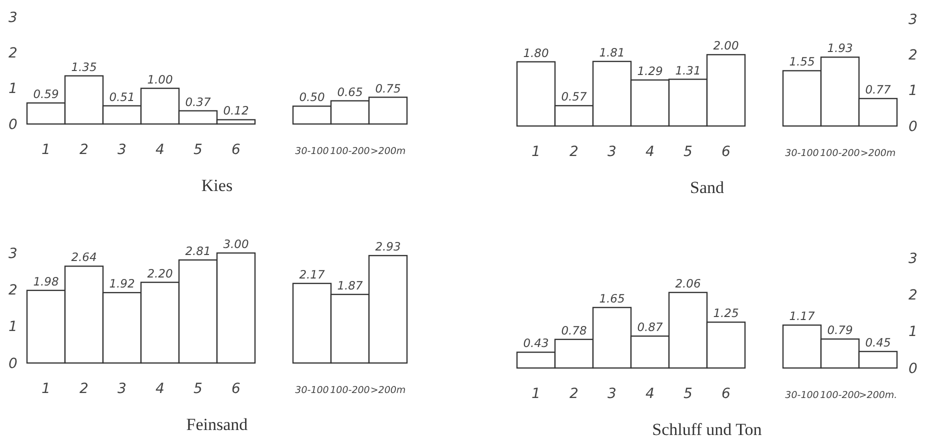 This screenshot has height=439, width=927. Describe the element at coordinates (536, 343) in the screenshot. I see `text: 0.43` at that location.